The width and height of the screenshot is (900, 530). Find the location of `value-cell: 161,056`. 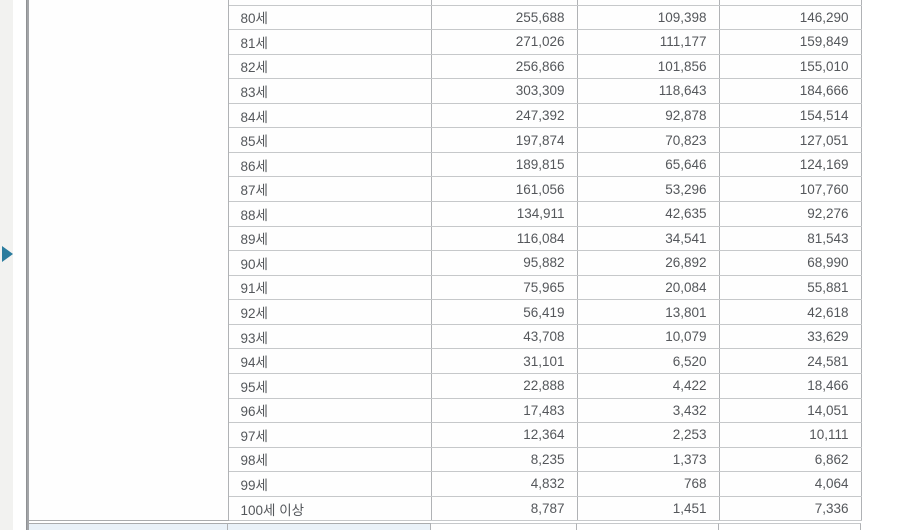

value-cell: 161,056 is located at coordinates (504, 189).